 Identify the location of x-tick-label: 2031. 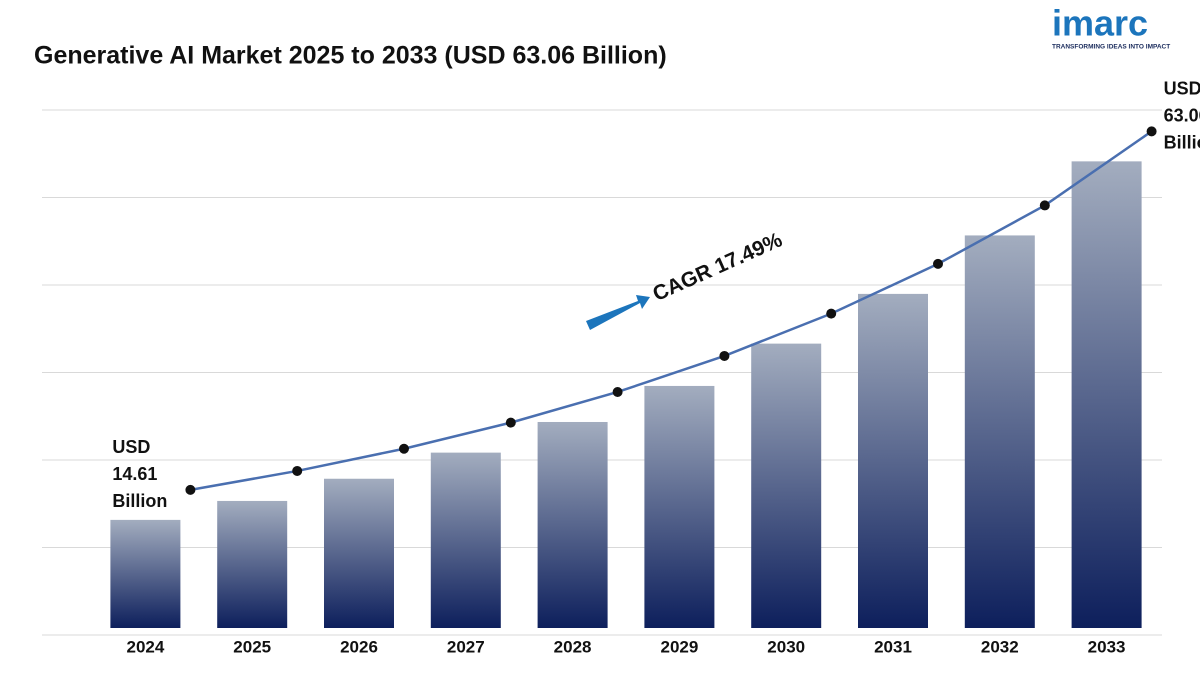
(893, 646).